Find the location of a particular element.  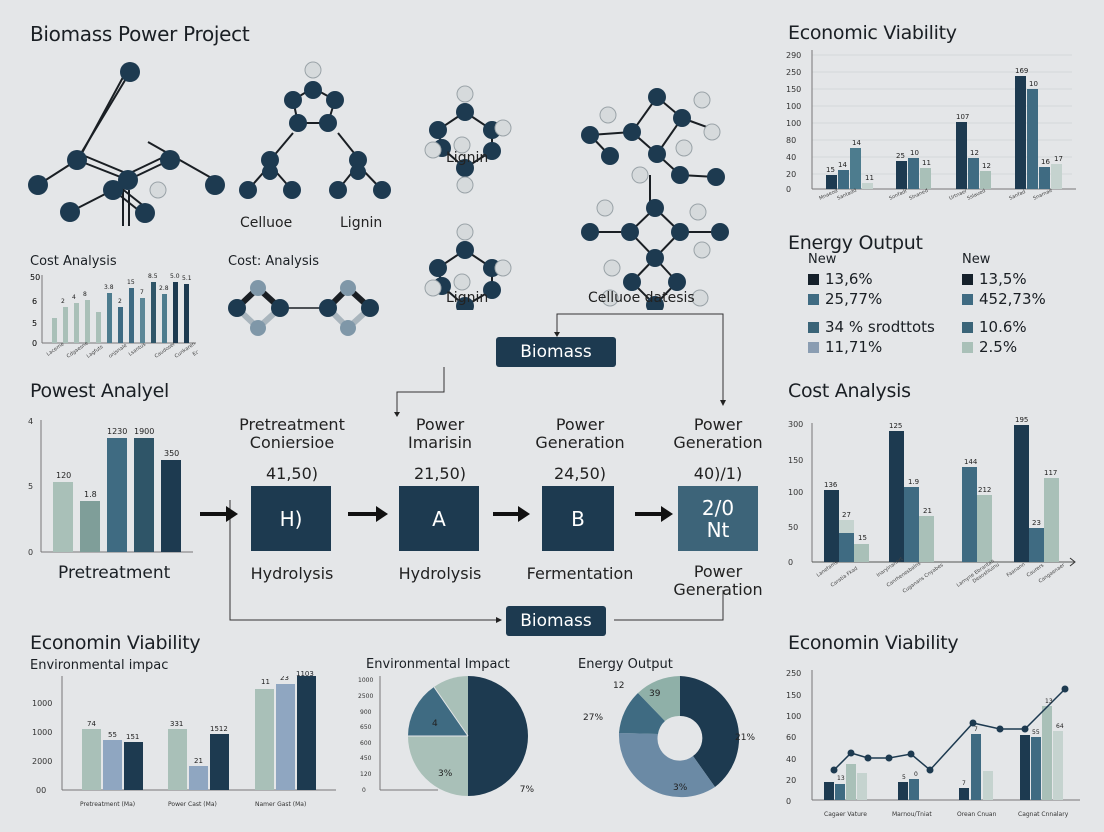

svg-text: 1.9 is located at coordinates (913, 482).